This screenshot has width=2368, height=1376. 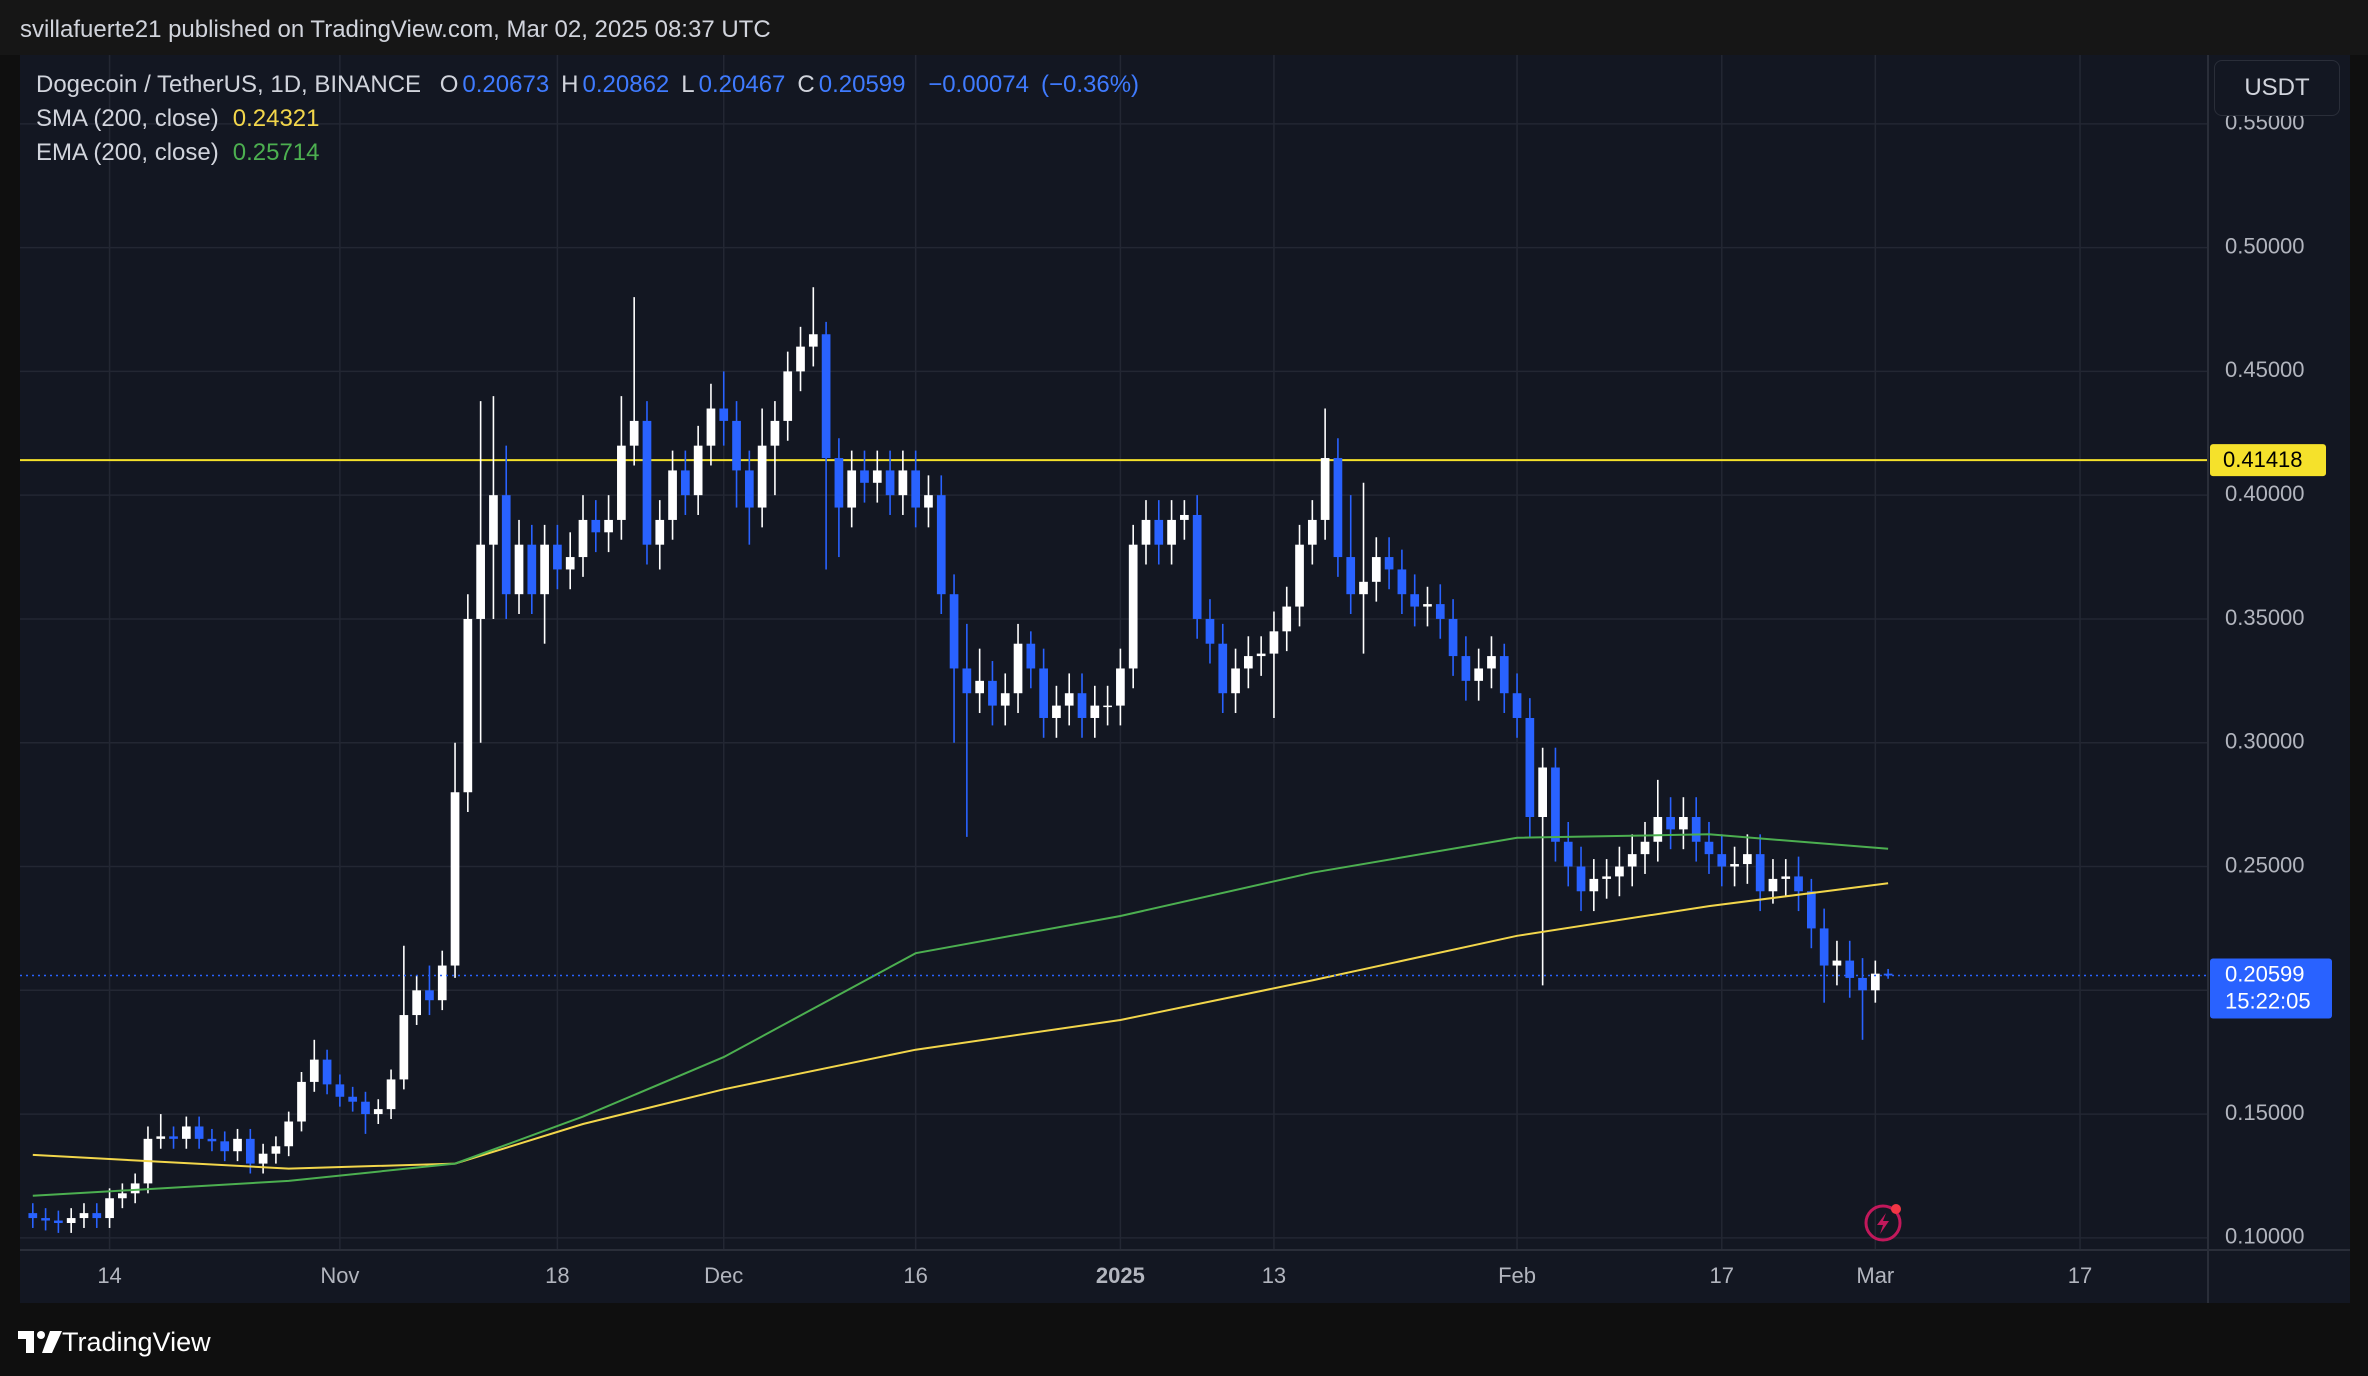 I want to click on indicator-row: SMA (200, close) 0.24321, so click(x=593, y=119).